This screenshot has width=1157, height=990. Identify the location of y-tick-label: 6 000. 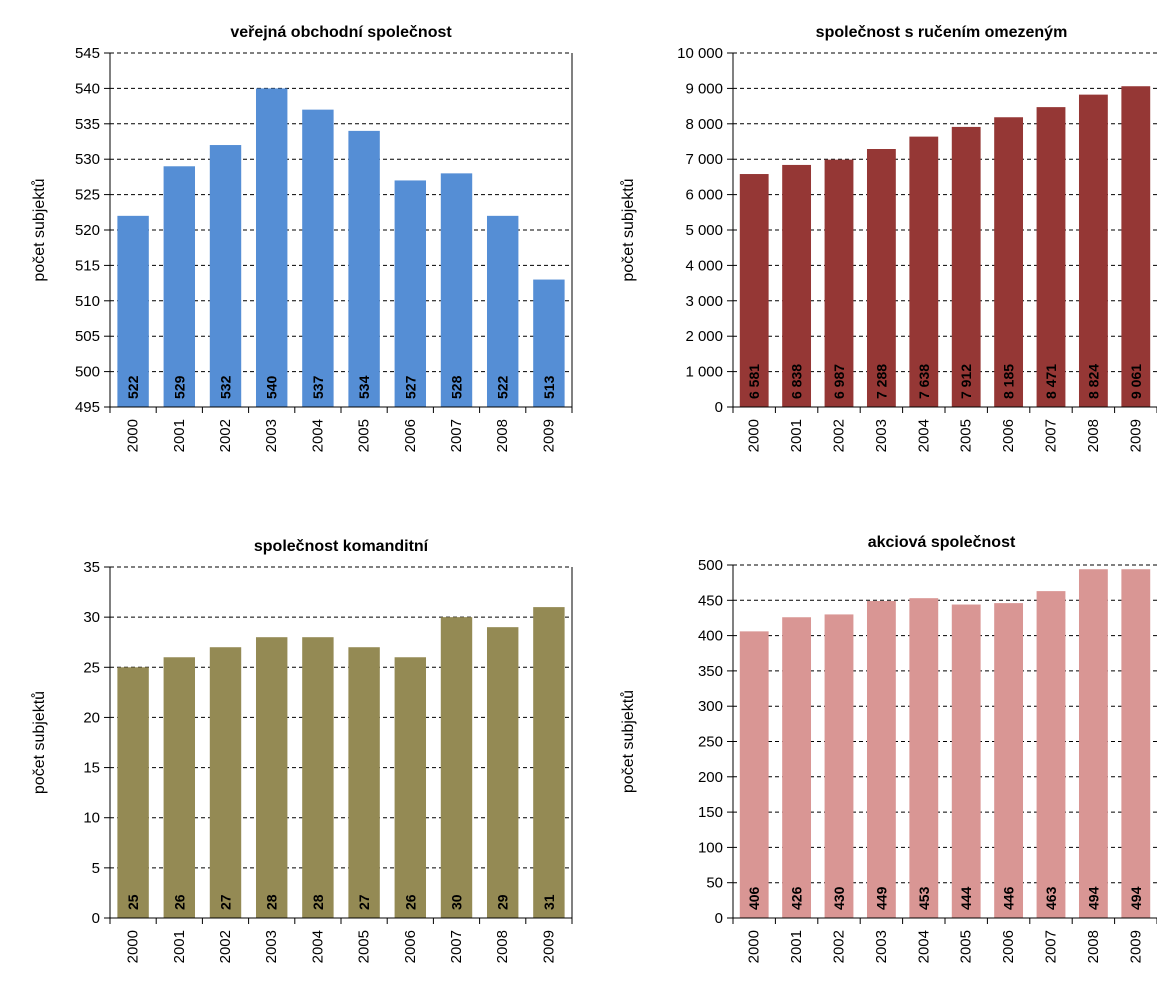
(704, 195).